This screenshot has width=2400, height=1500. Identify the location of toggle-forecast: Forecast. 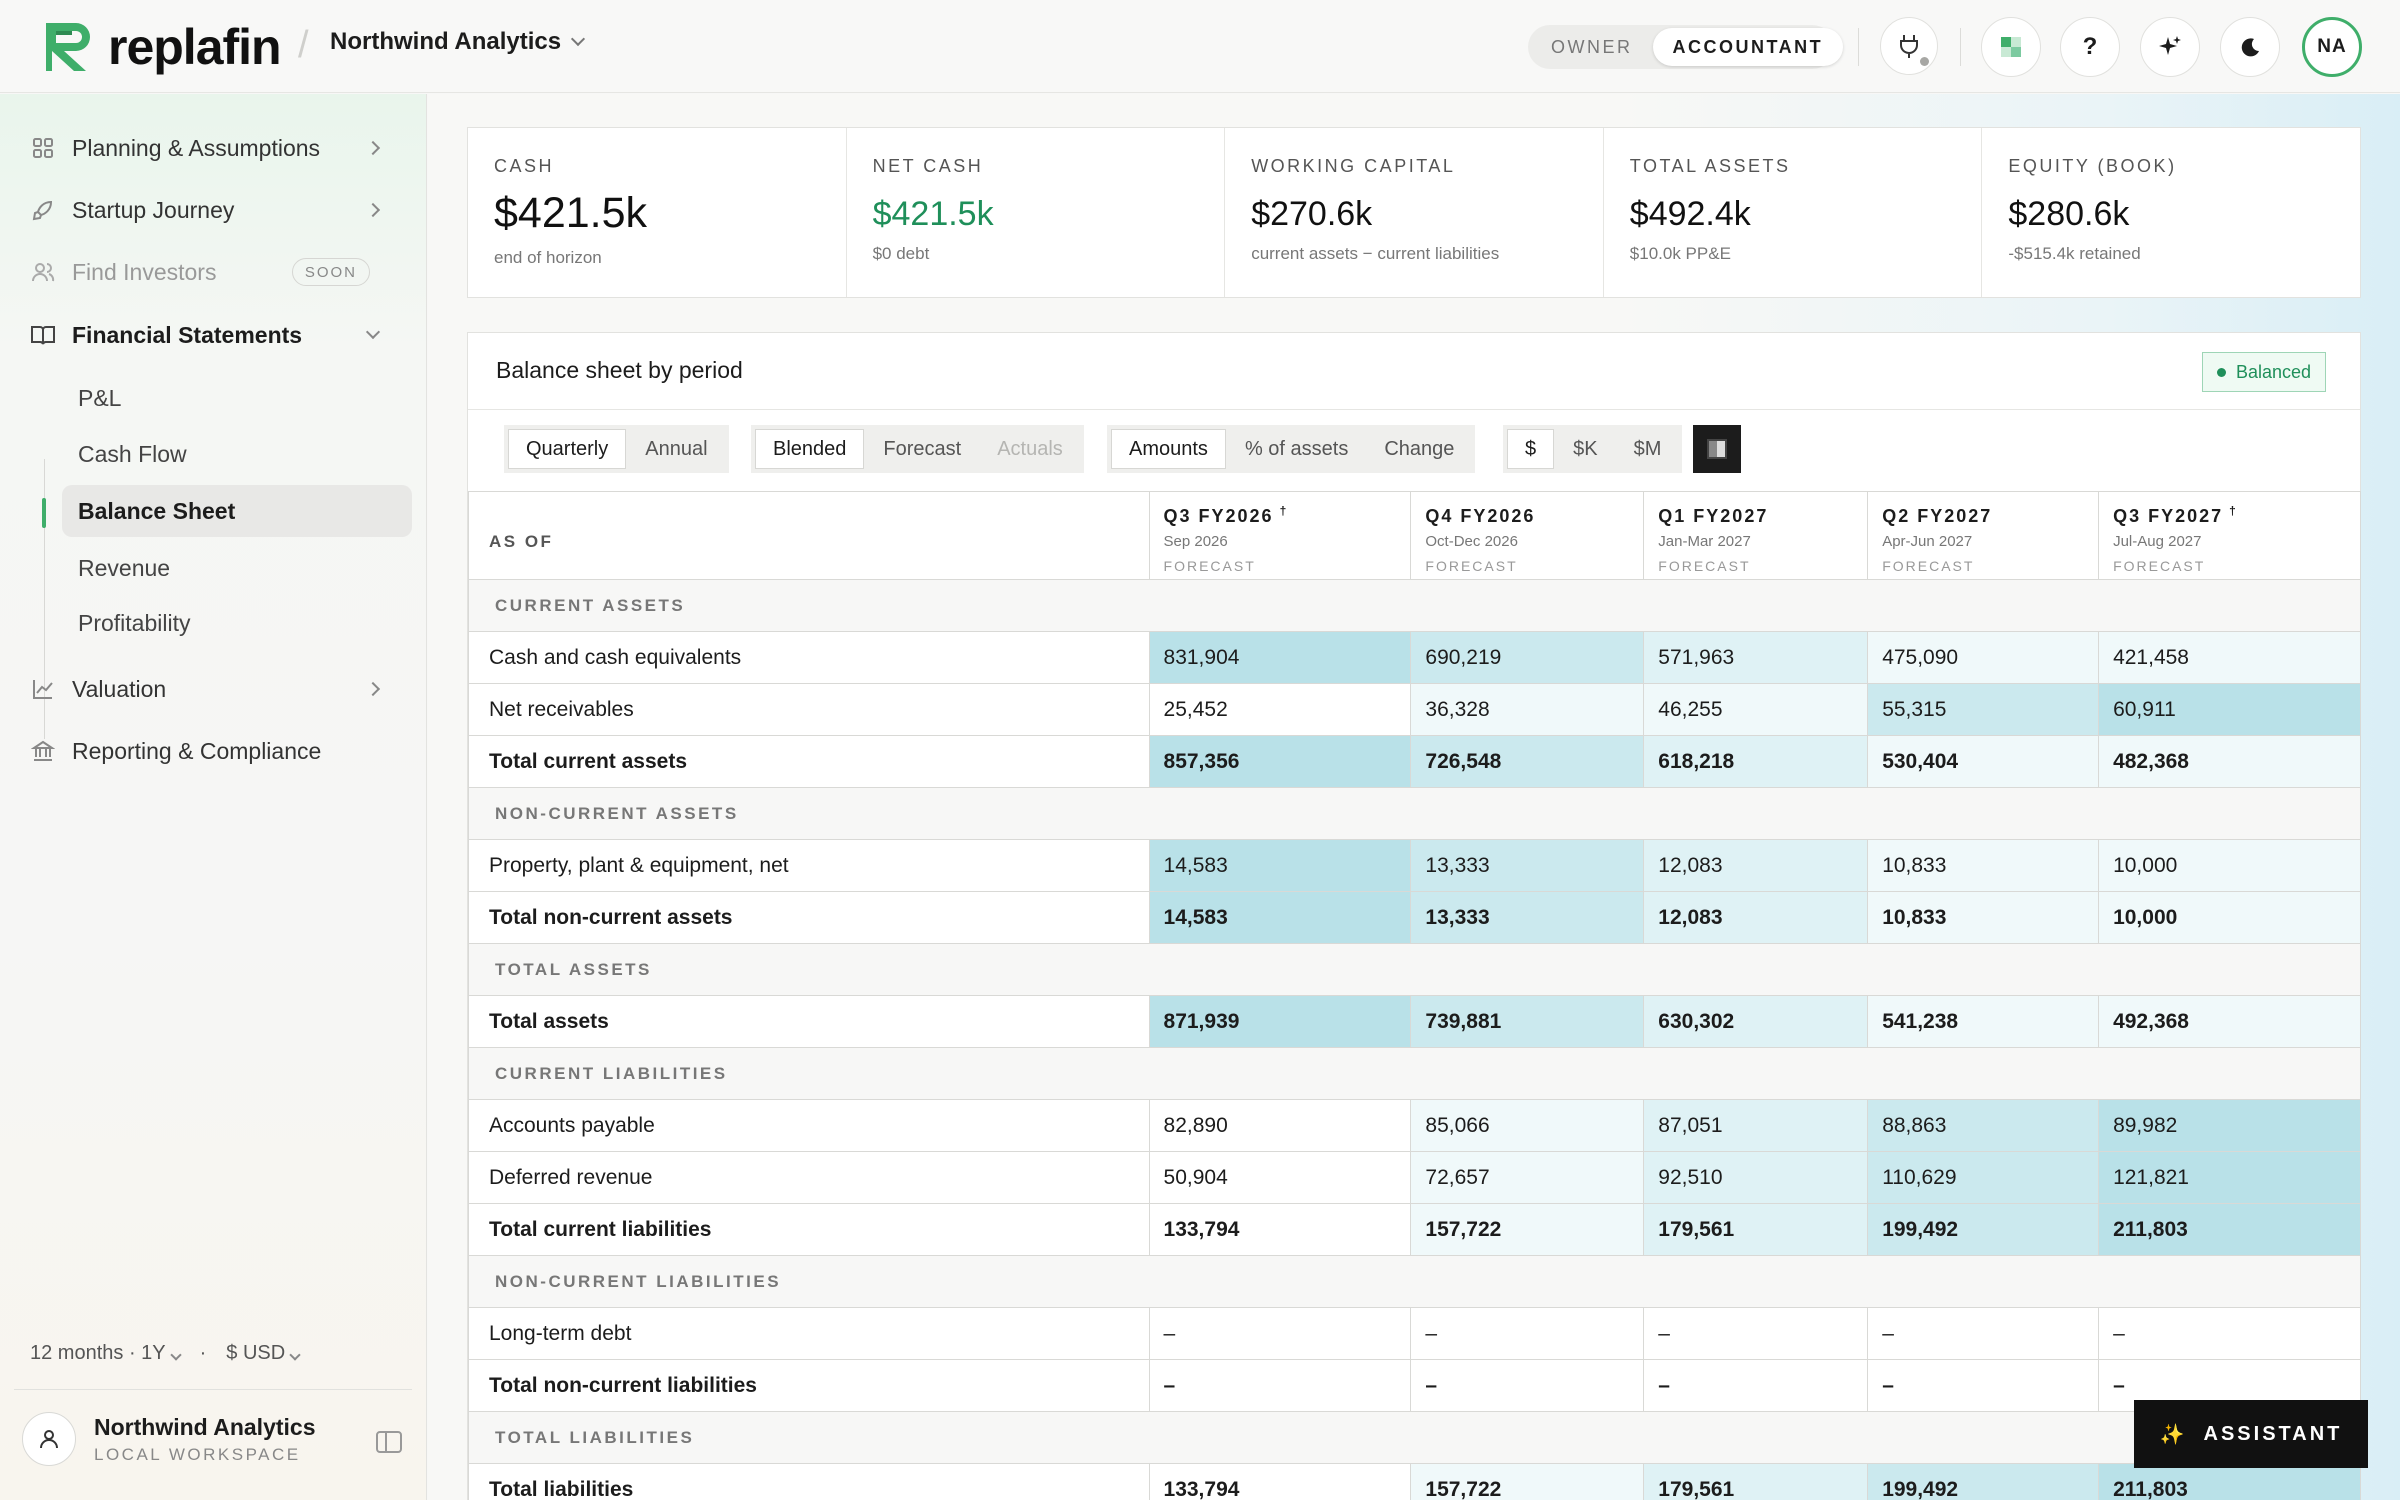
(922, 448).